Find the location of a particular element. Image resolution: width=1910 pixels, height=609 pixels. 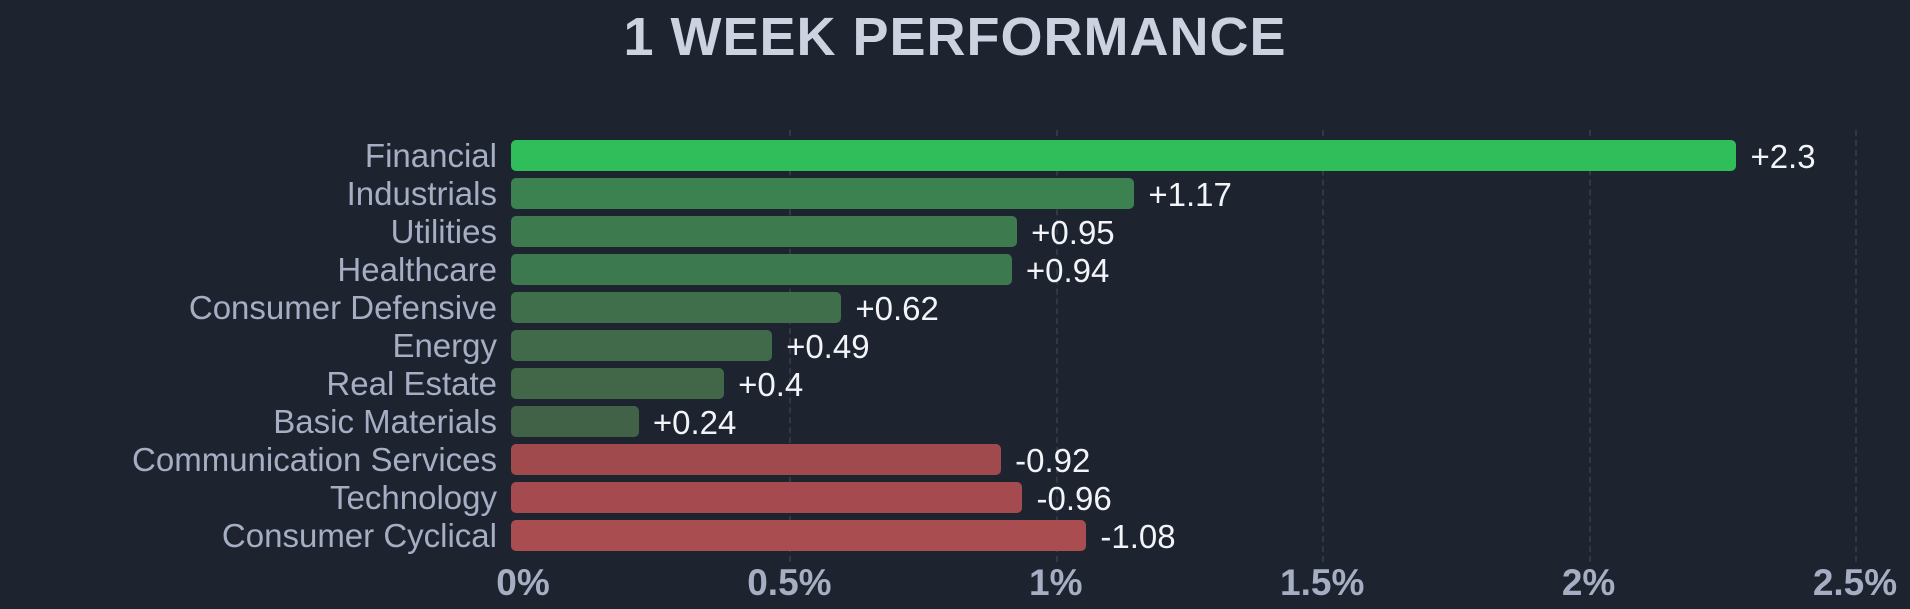

bar-row: Financial +2.3 is located at coordinates (955, 156).